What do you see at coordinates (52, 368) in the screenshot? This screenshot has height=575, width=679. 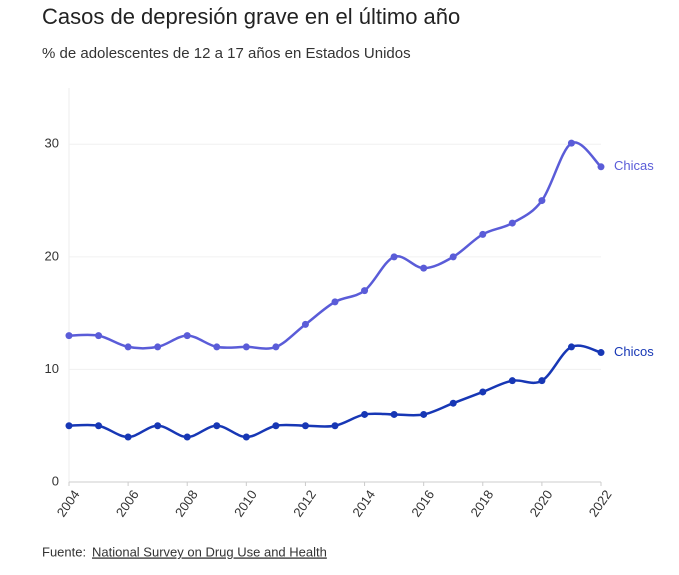 I see `y-tick-label: 10` at bounding box center [52, 368].